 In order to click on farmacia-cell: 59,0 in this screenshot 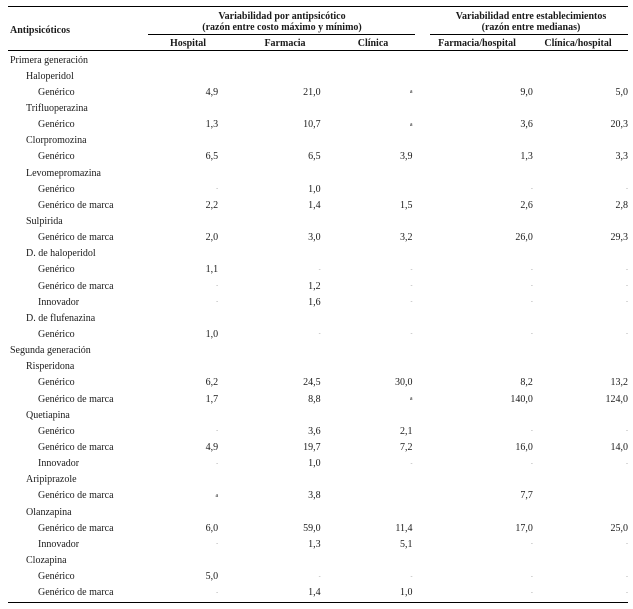, I will do `click(312, 528)`.